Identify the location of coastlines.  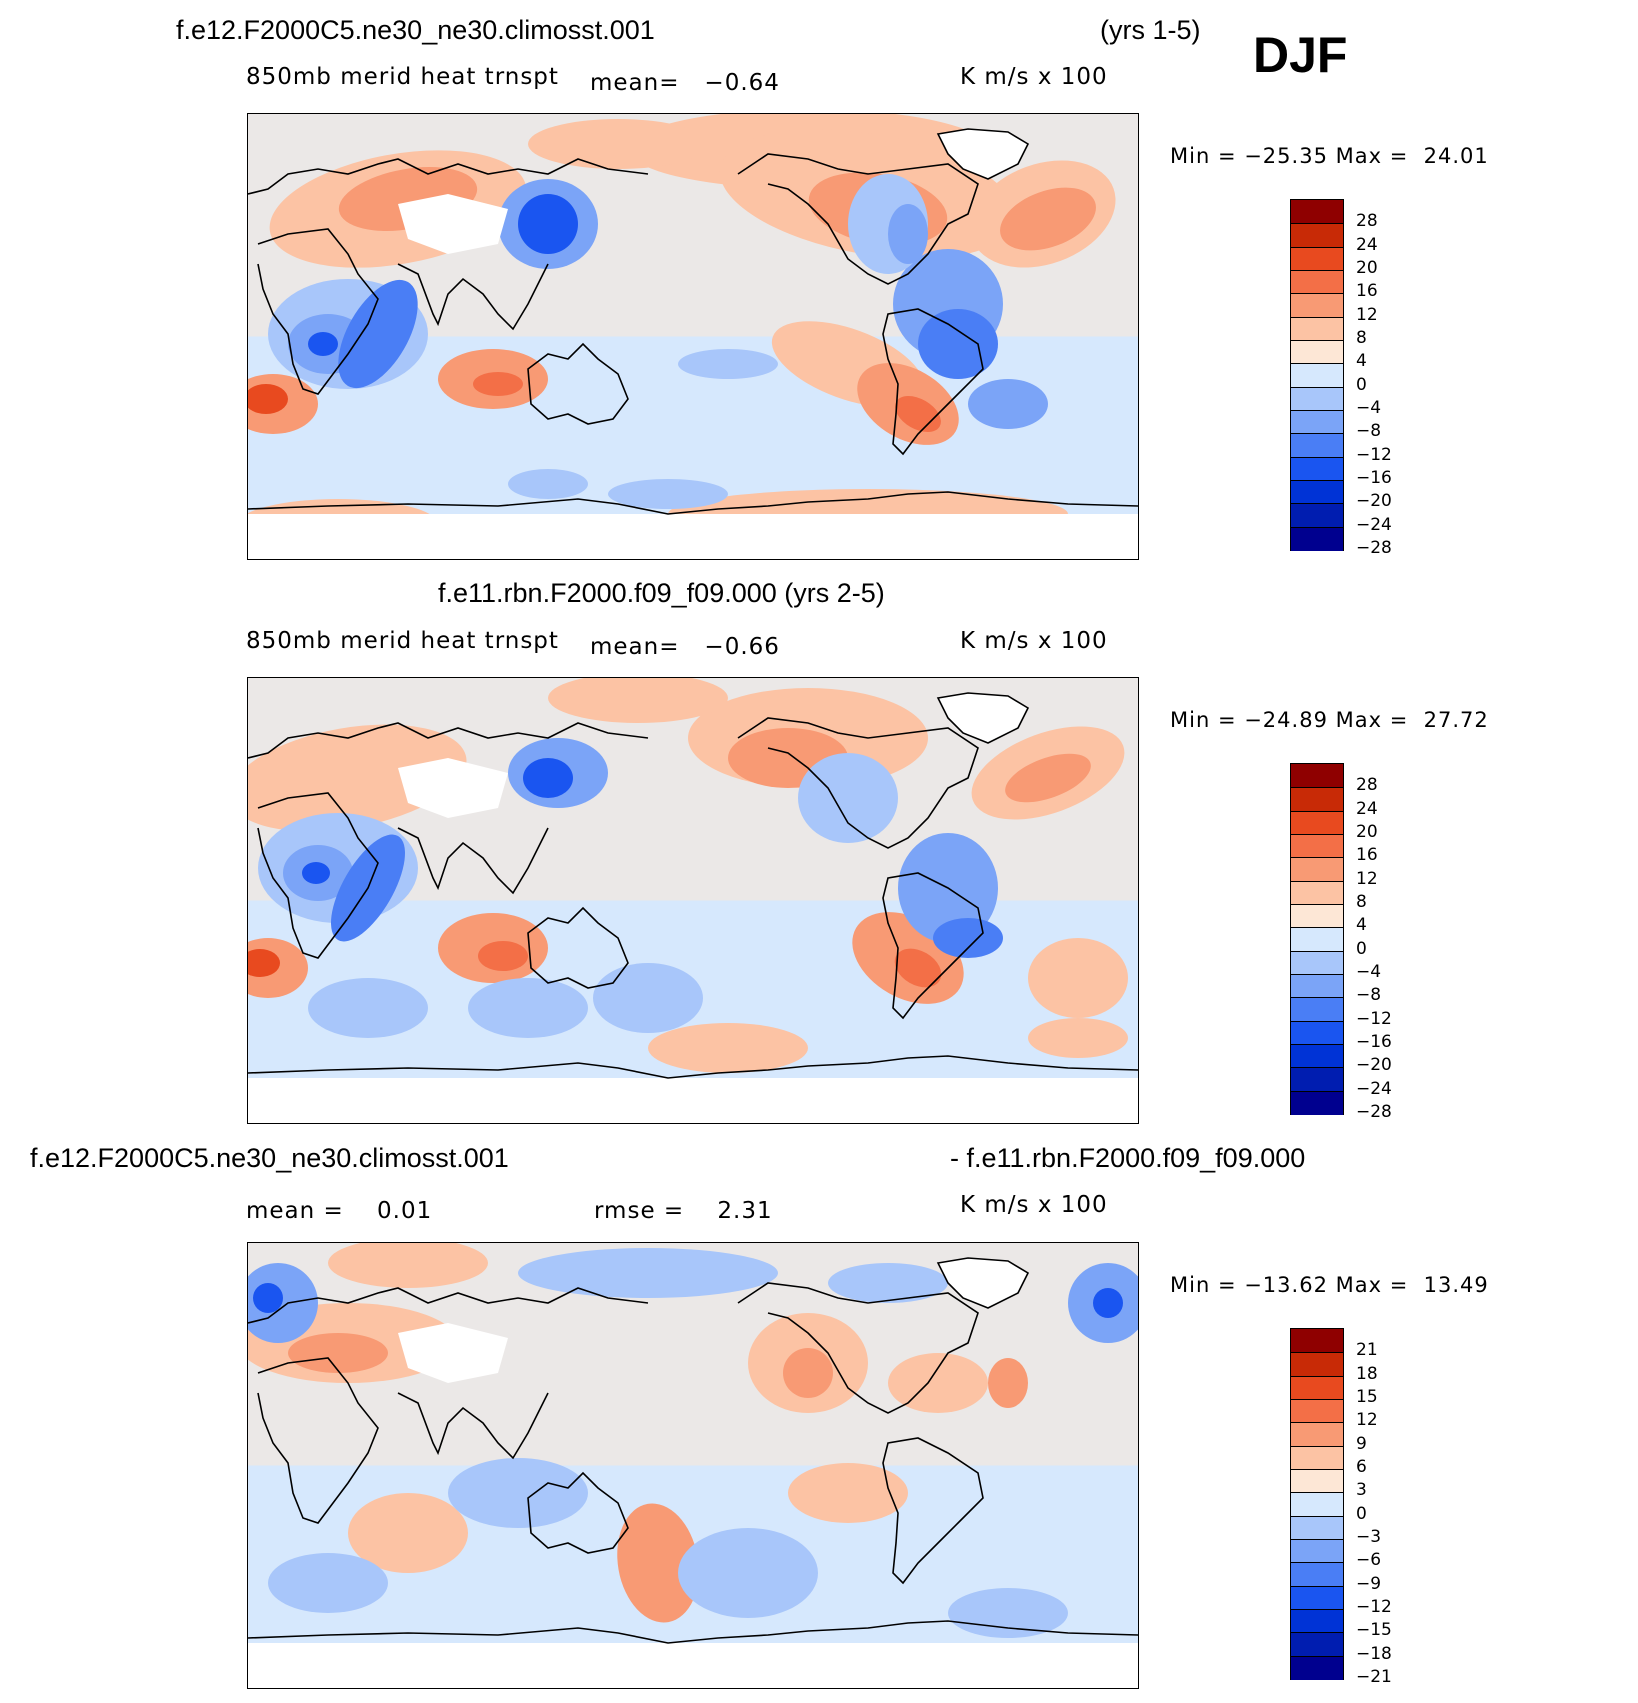
(693, 1450).